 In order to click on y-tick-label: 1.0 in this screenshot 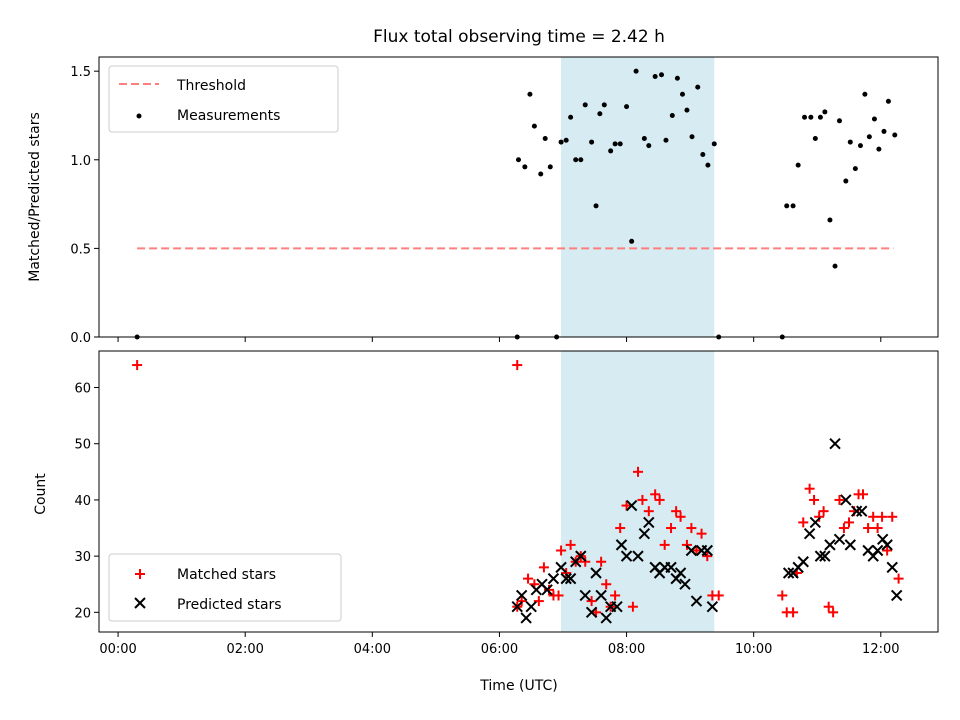, I will do `click(80, 161)`.